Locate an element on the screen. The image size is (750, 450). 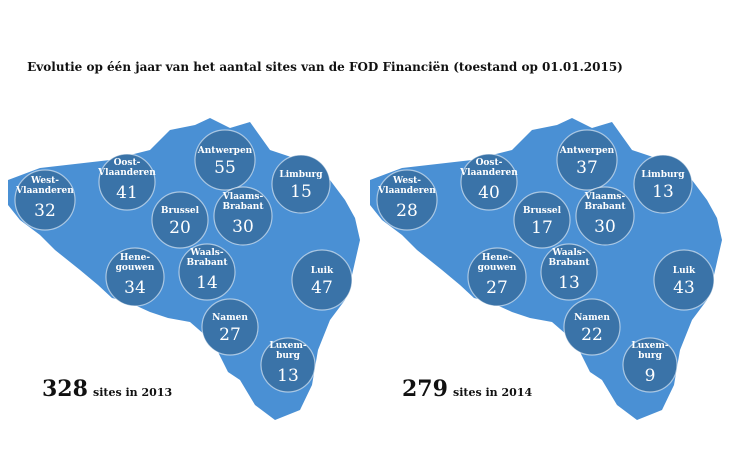
province-circle: West-Vlaanderen 28 is located at coordinates (407, 200).